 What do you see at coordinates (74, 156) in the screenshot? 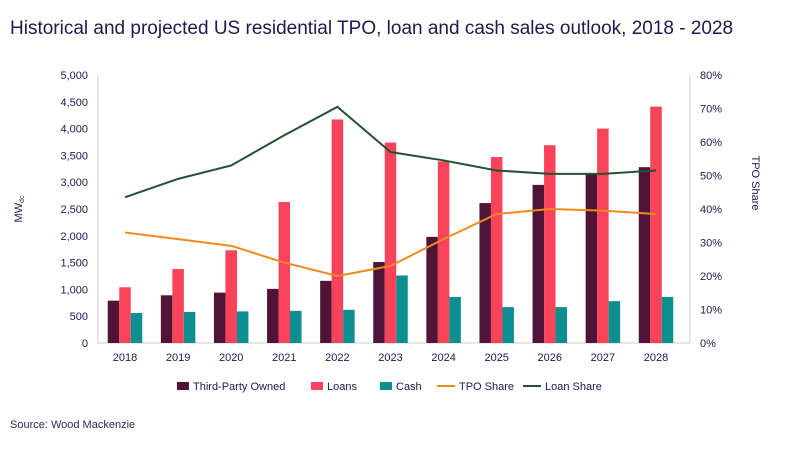
I see `y-tick-label: 3,500` at bounding box center [74, 156].